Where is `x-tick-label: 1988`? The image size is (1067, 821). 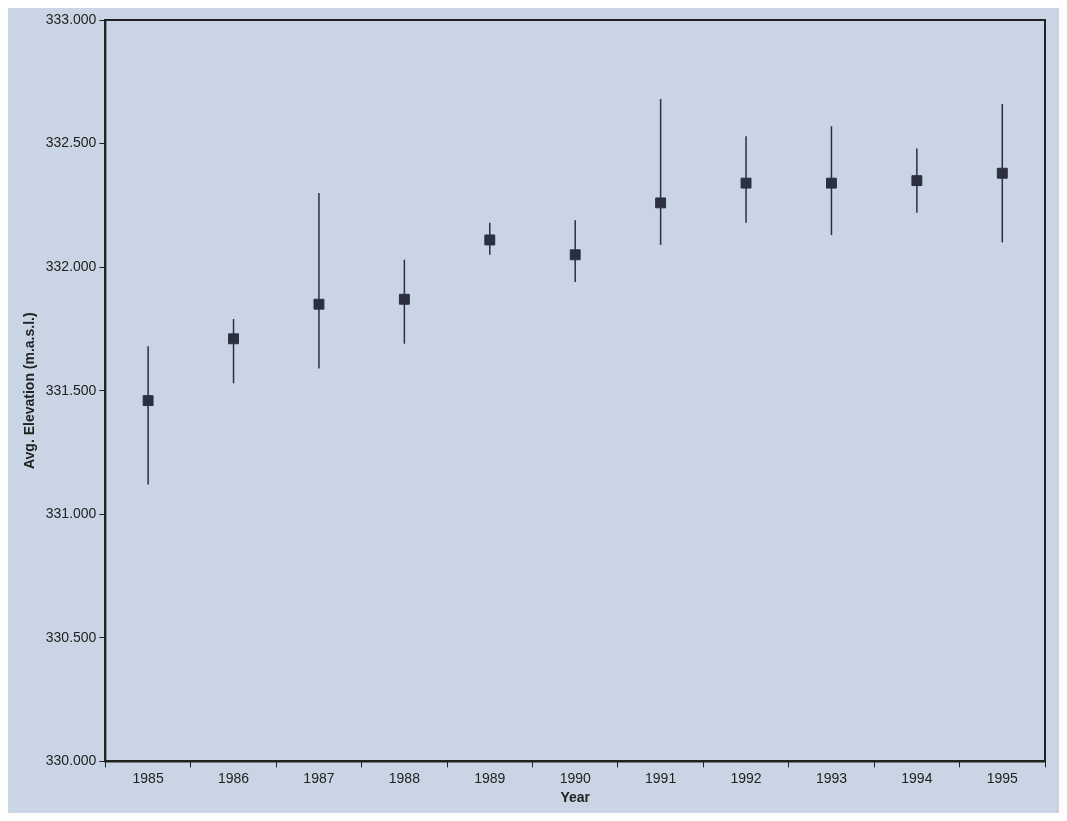
x-tick-label: 1988 is located at coordinates (404, 777).